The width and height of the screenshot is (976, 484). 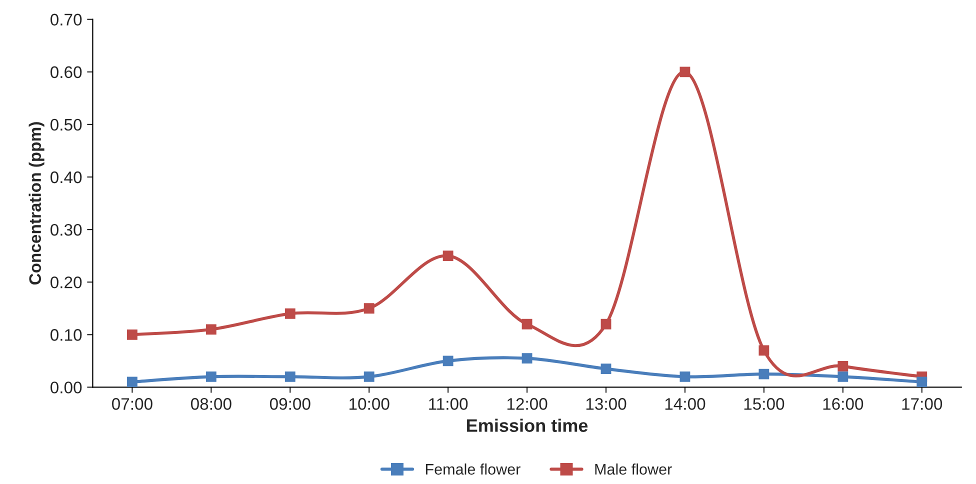 What do you see at coordinates (66, 177) in the screenshot?
I see `y-tick-label: 0.40` at bounding box center [66, 177].